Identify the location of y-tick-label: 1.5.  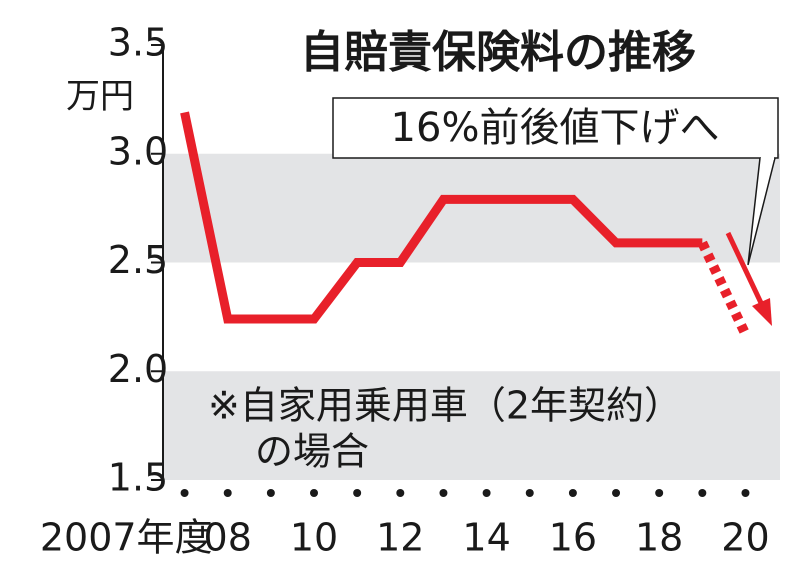
(138, 478).